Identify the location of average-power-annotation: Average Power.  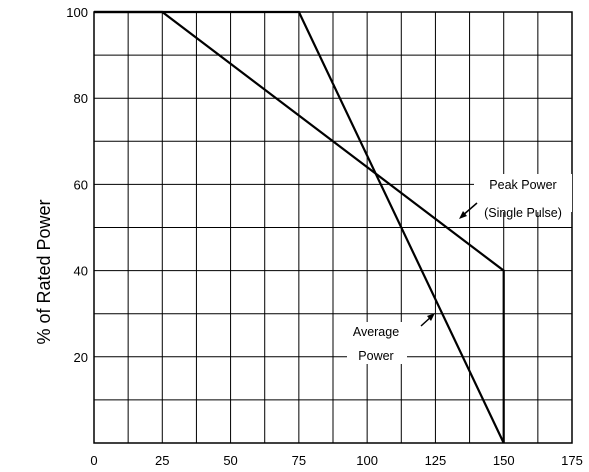
(391, 338).